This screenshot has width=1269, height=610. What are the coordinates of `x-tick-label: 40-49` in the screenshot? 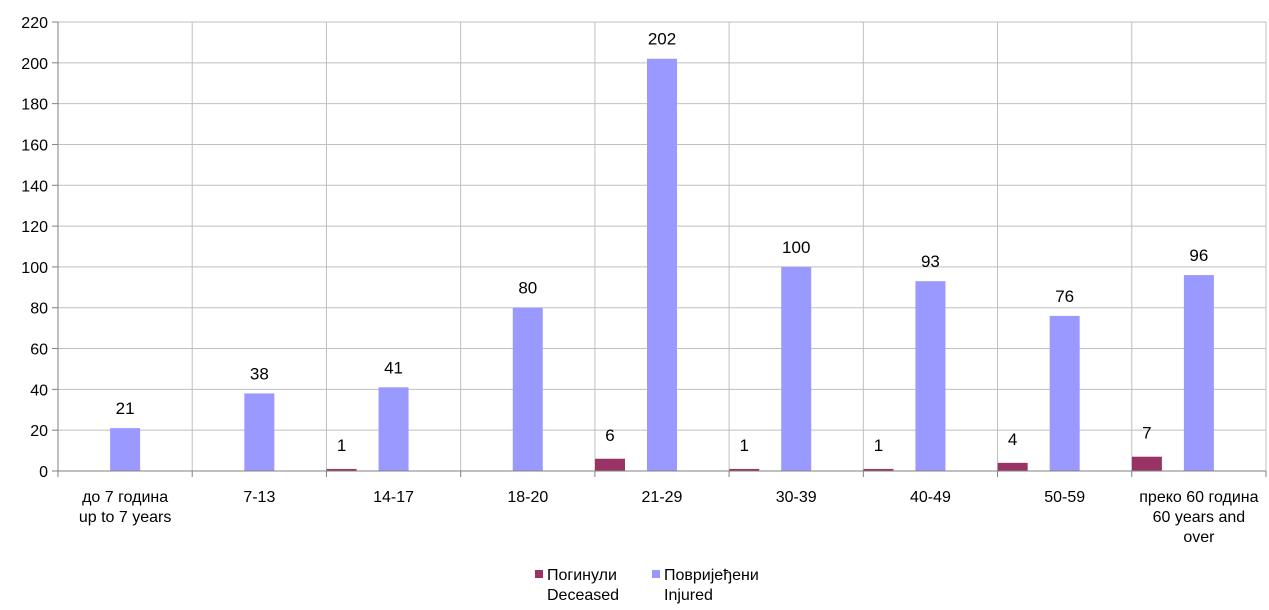 It's located at (930, 497).